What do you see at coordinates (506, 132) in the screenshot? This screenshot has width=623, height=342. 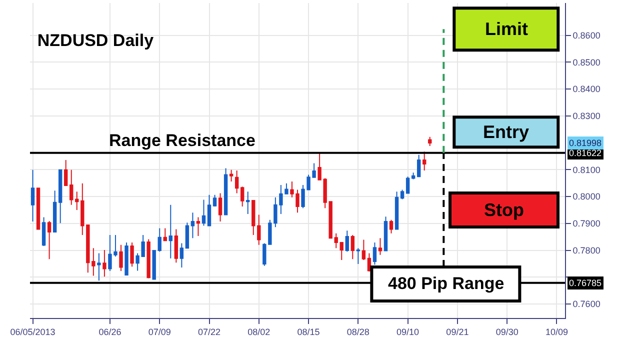 I see `annotation: Entry` at bounding box center [506, 132].